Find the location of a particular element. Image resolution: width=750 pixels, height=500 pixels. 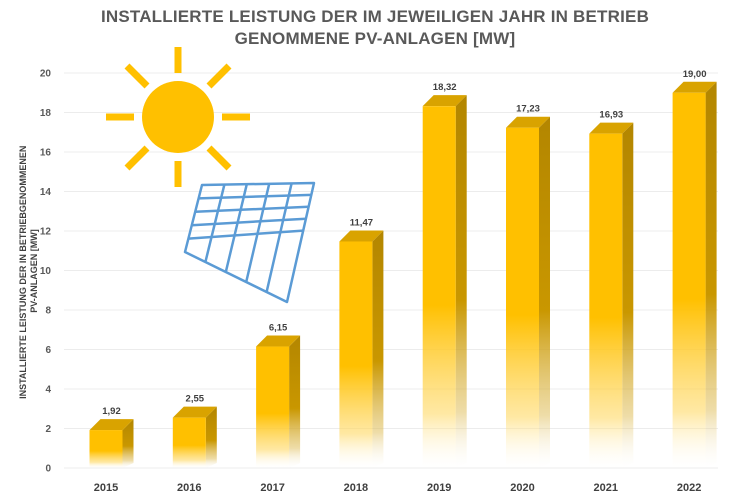

y-tick-label: 20 is located at coordinates (46, 74).